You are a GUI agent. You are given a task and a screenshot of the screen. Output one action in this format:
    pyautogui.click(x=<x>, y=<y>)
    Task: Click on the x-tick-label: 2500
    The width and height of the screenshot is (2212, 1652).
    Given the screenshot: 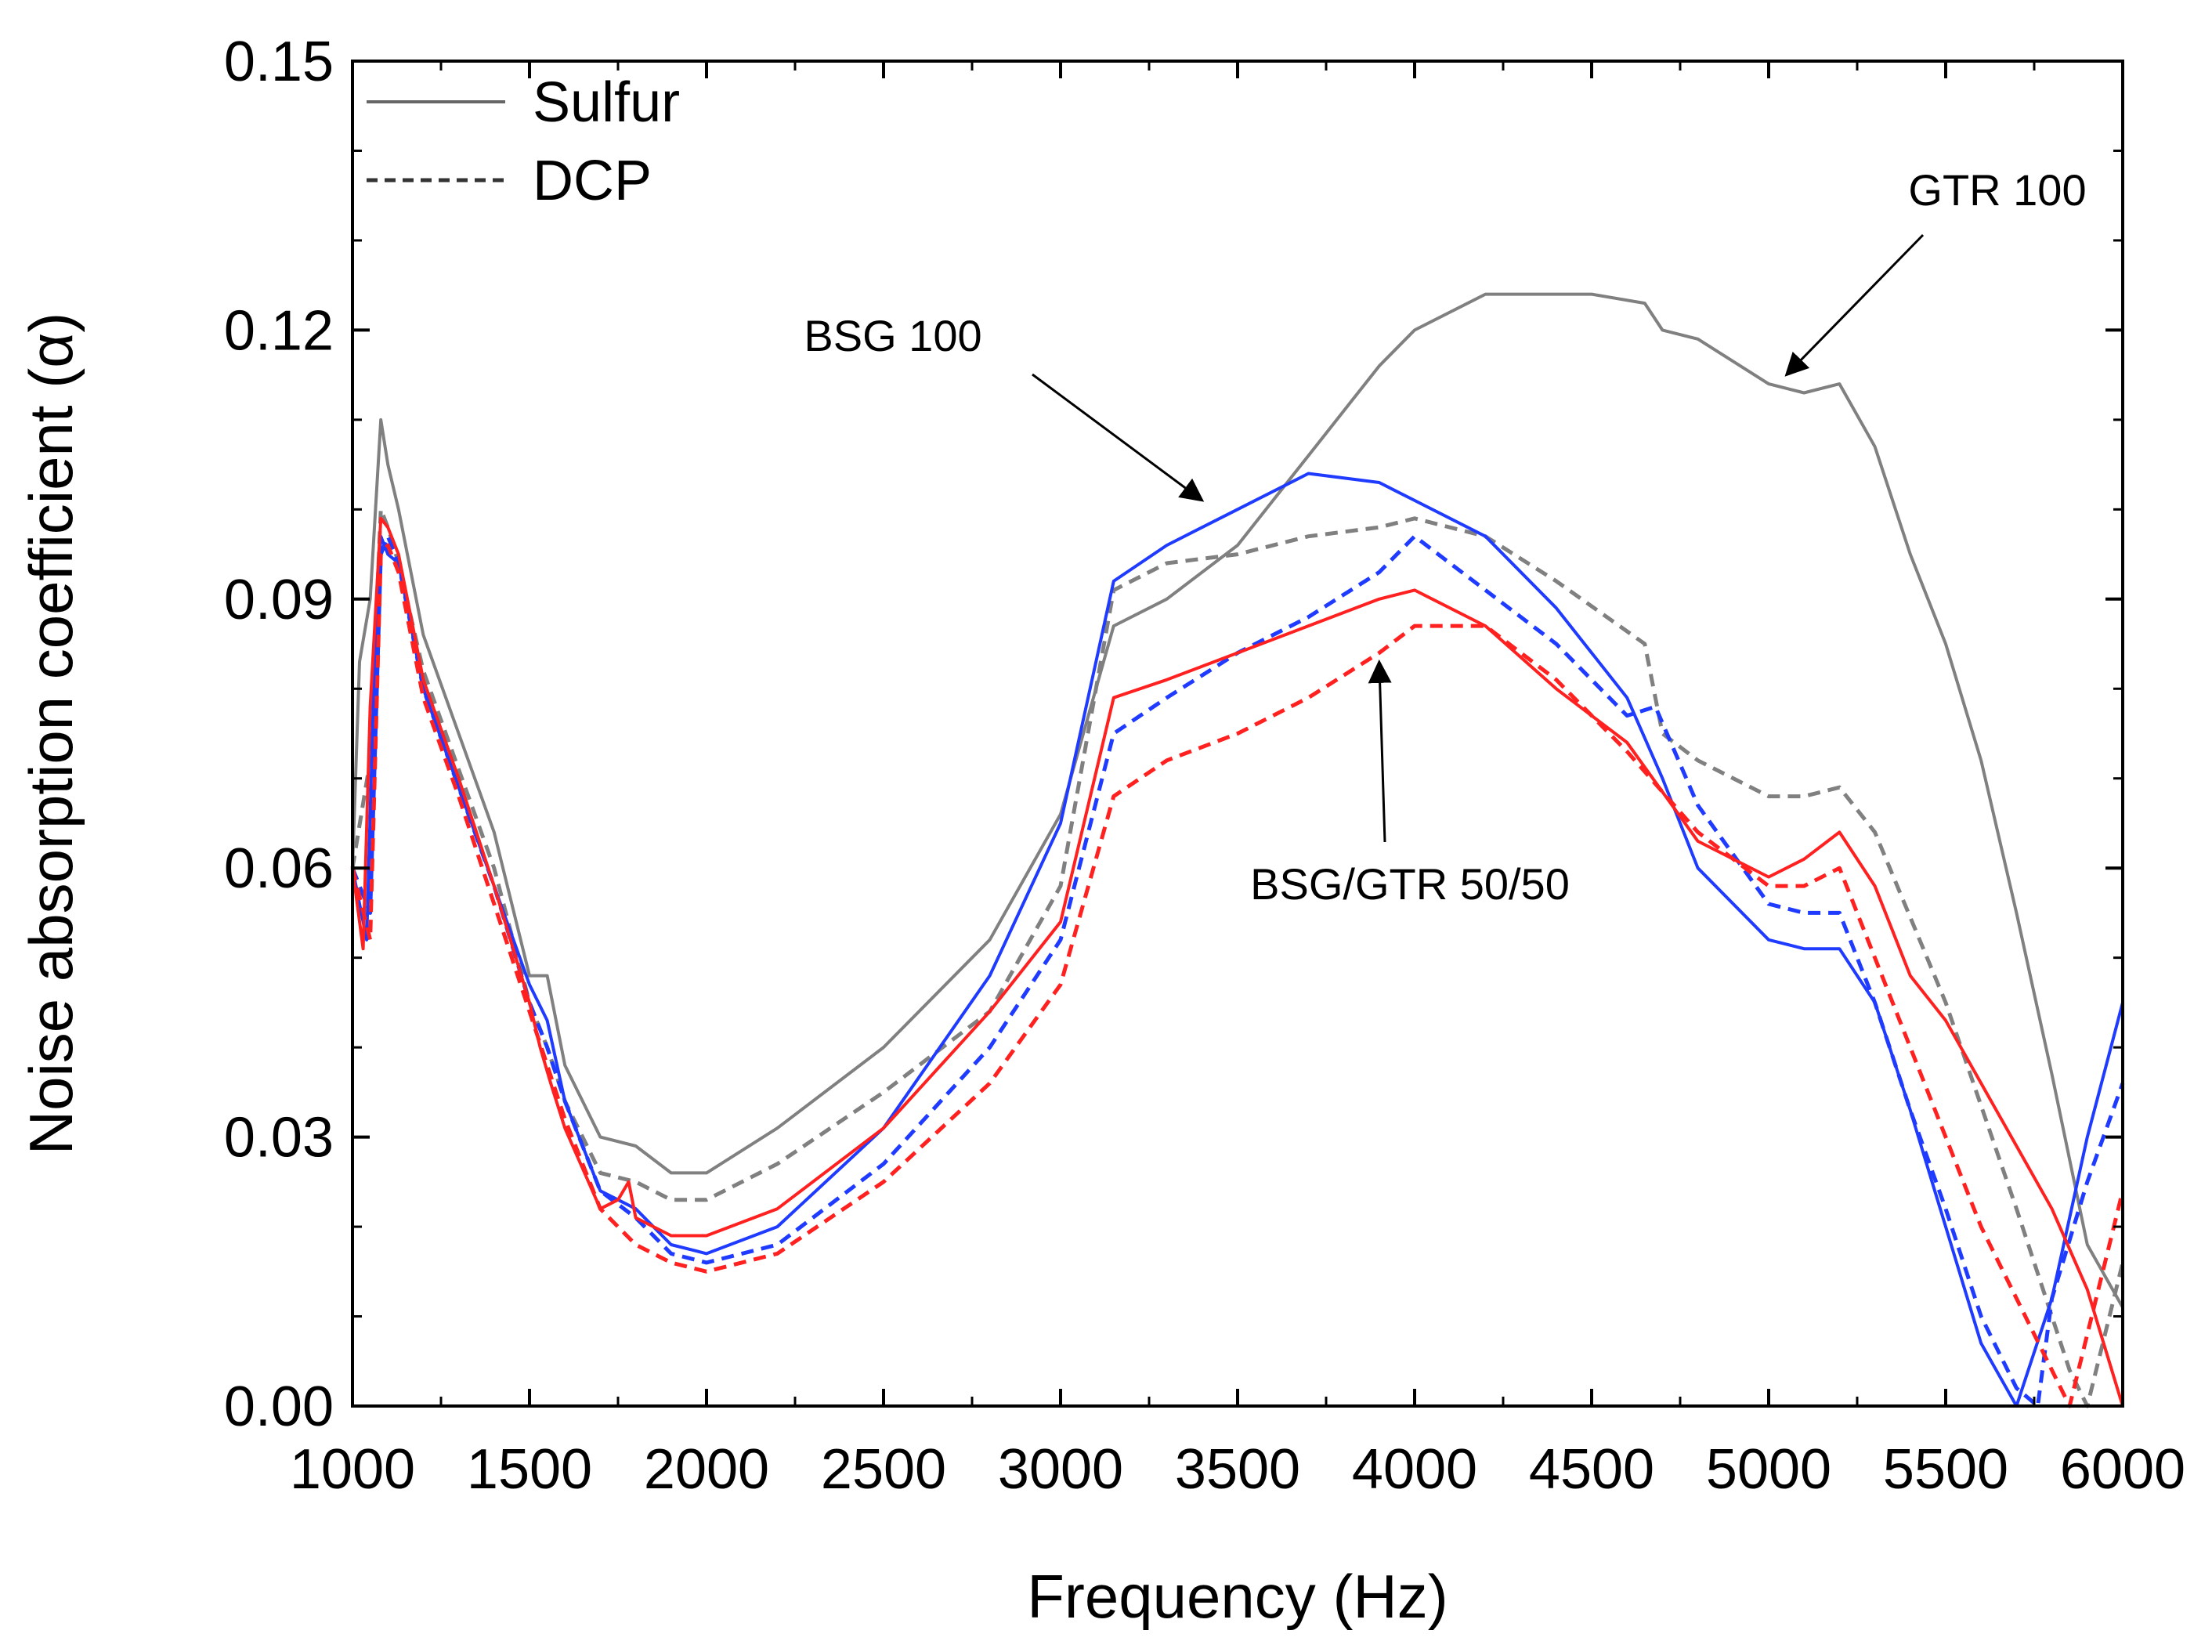 What is the action you would take?
    pyautogui.click(x=884, y=1470)
    